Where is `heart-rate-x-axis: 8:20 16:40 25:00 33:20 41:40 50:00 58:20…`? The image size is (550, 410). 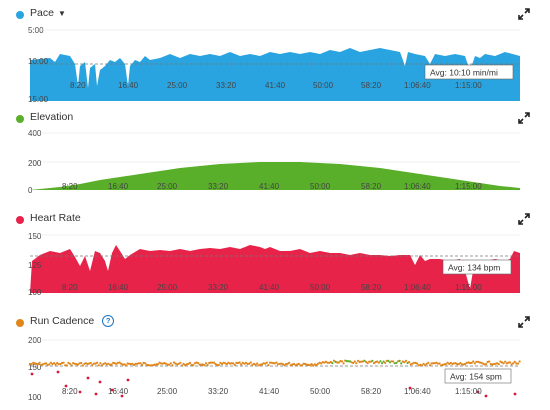 heart-rate-x-axis: 8:20 16:40 25:00 33:20 41:40 50:00 58:20… is located at coordinates (272, 287).